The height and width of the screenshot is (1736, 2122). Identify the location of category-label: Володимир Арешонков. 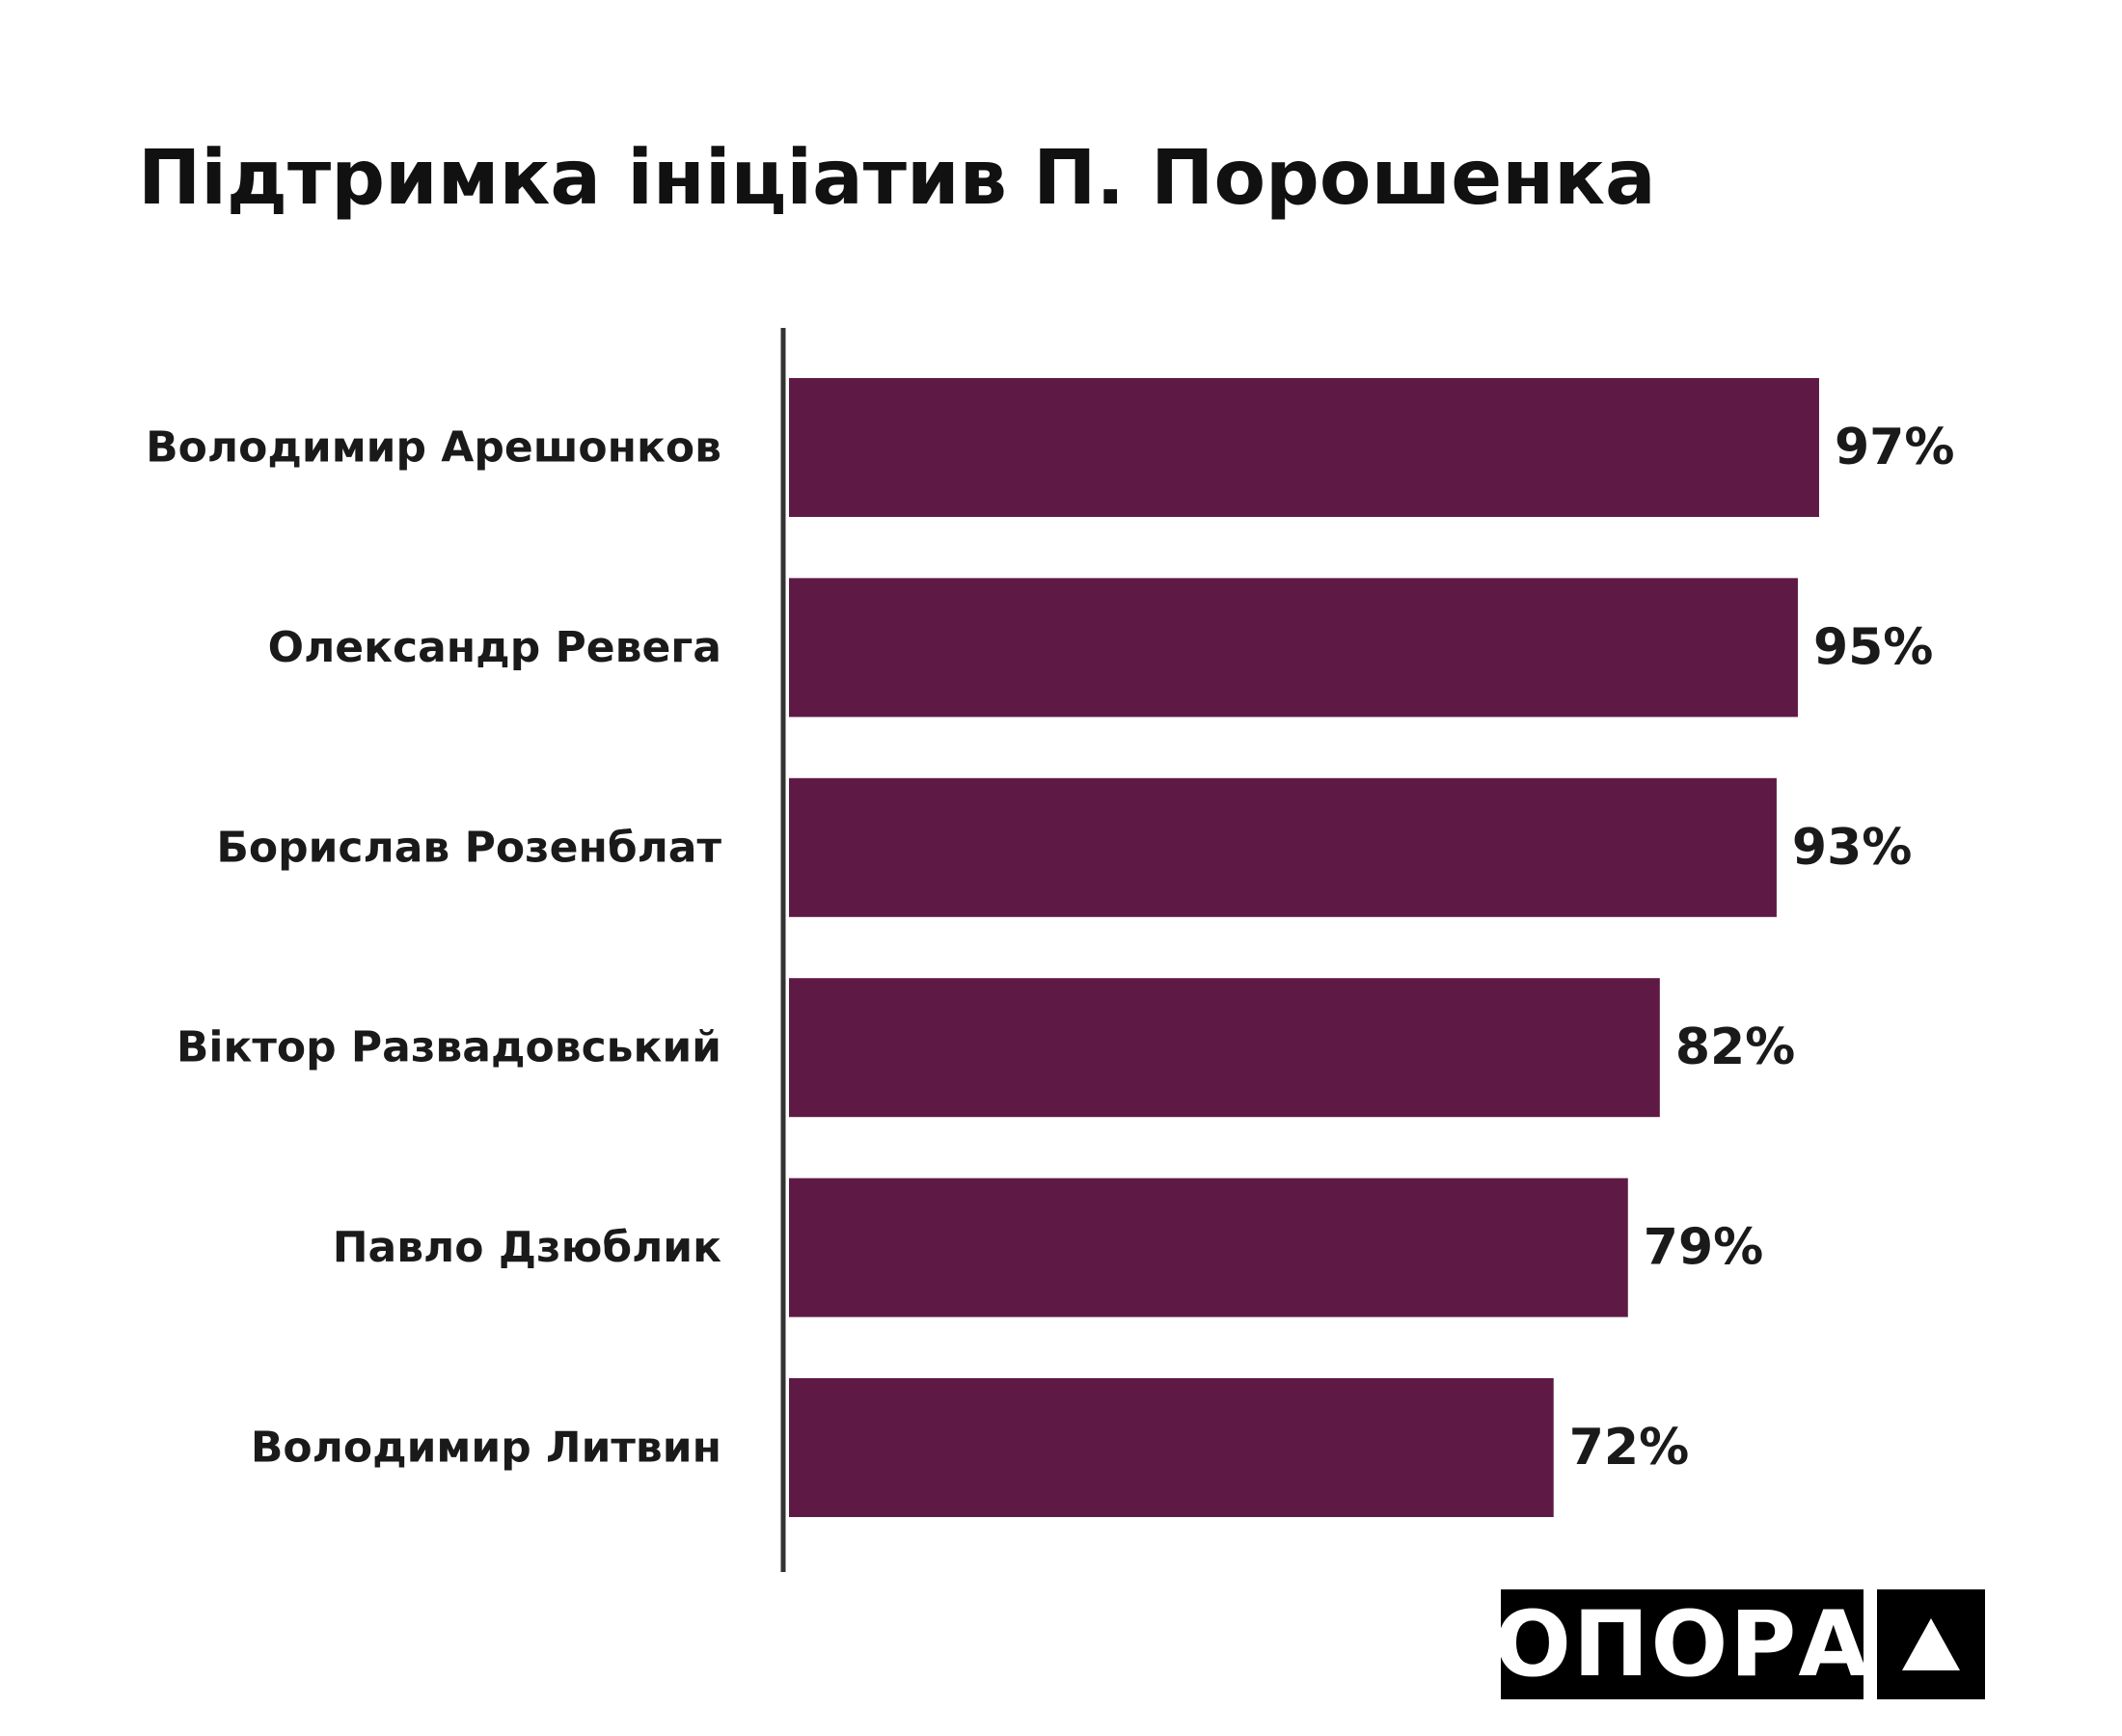
(434, 448).